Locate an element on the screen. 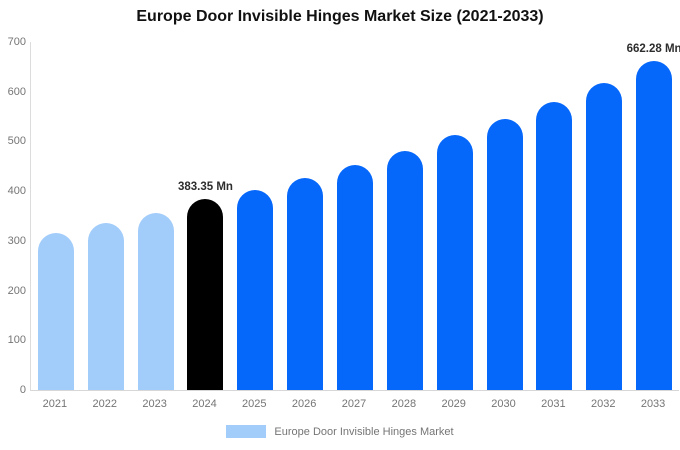 The image size is (680, 450). bar-2025 is located at coordinates (255, 290).